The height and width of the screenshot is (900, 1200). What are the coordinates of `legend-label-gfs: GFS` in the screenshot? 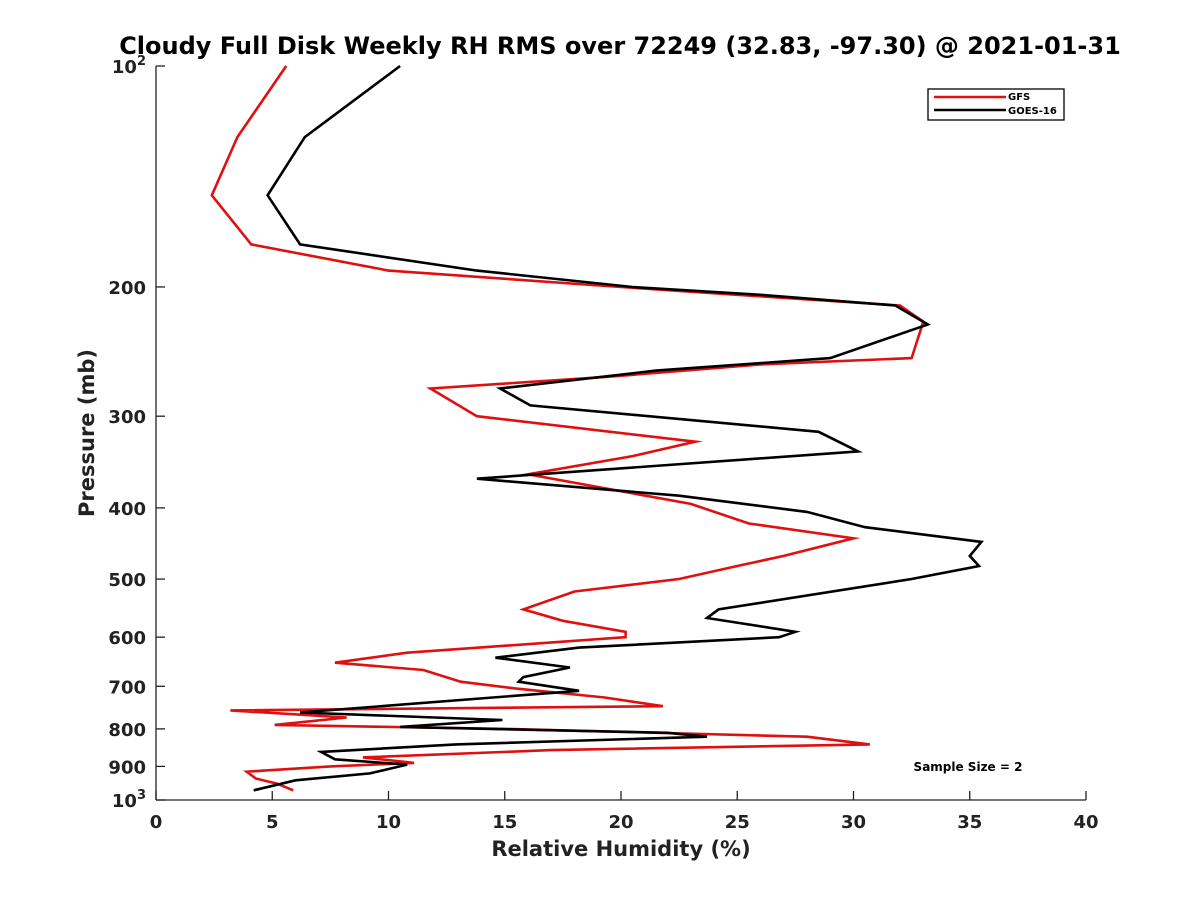 It's located at (1019, 97).